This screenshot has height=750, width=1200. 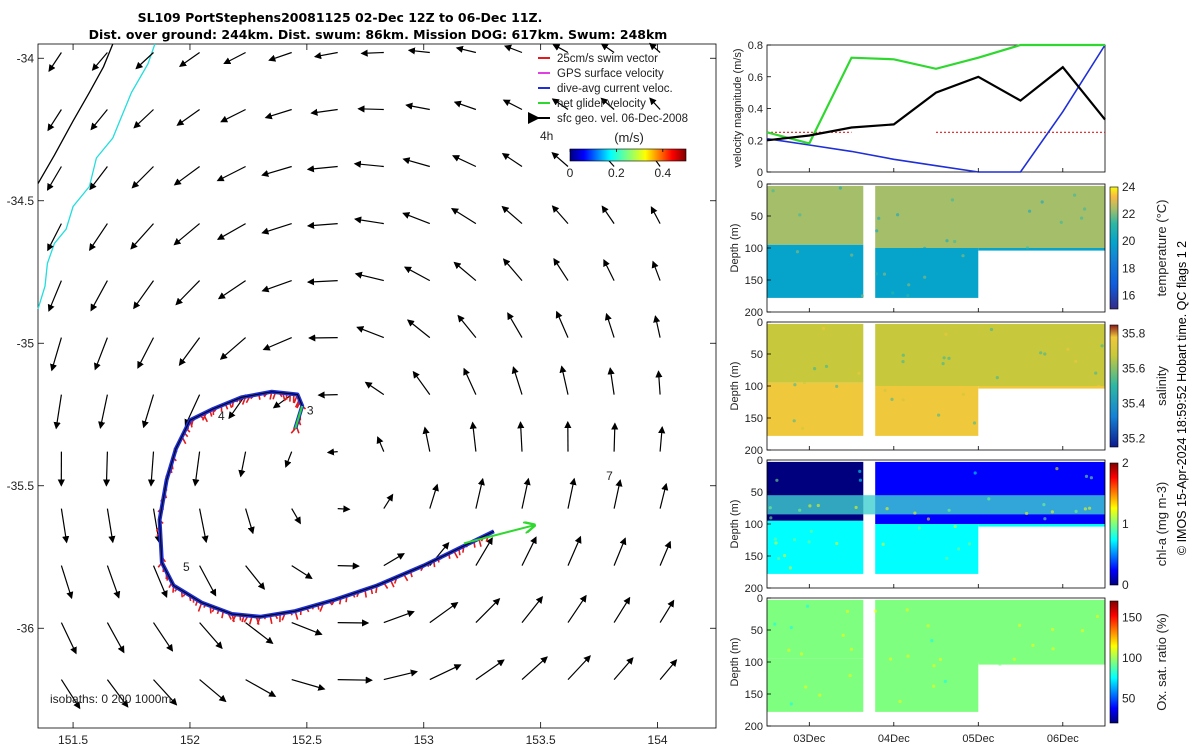 What do you see at coordinates (990, 354) in the screenshot?
I see `section-upper-layer` at bounding box center [990, 354].